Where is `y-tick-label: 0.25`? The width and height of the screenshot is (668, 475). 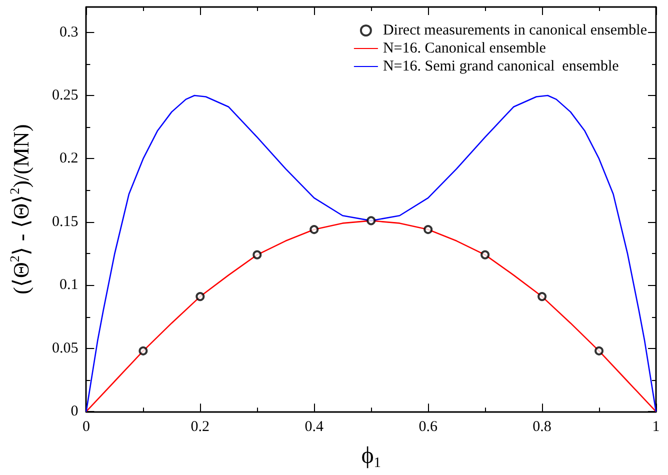 y-tick-label: 0.25 is located at coordinates (65, 96).